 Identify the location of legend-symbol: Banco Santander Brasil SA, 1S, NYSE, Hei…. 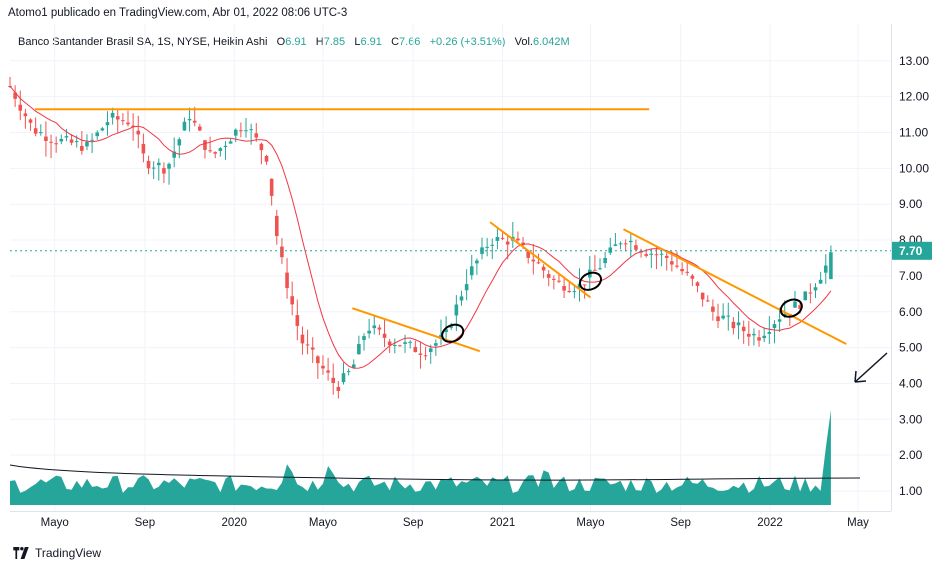
(143, 42).